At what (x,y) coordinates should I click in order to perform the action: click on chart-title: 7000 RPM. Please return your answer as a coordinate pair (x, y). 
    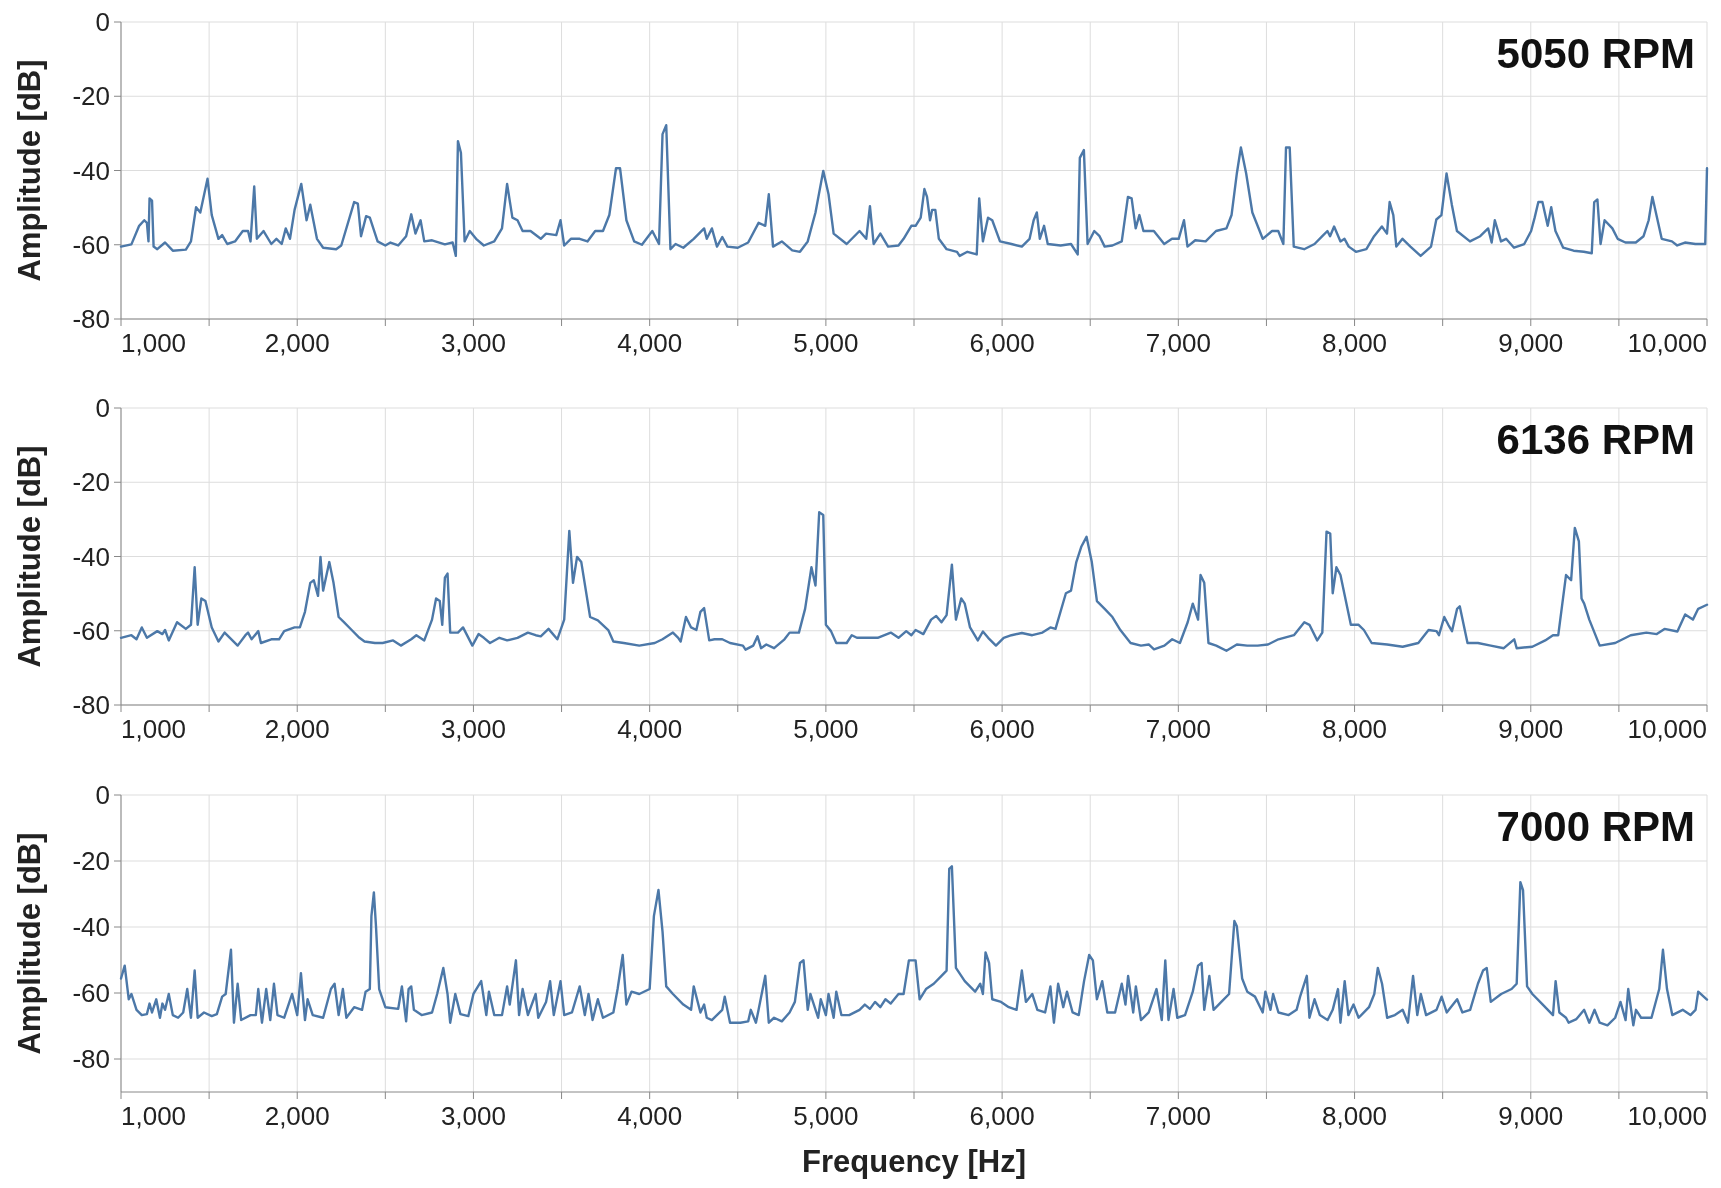
    Looking at the image, I should click on (1595, 826).